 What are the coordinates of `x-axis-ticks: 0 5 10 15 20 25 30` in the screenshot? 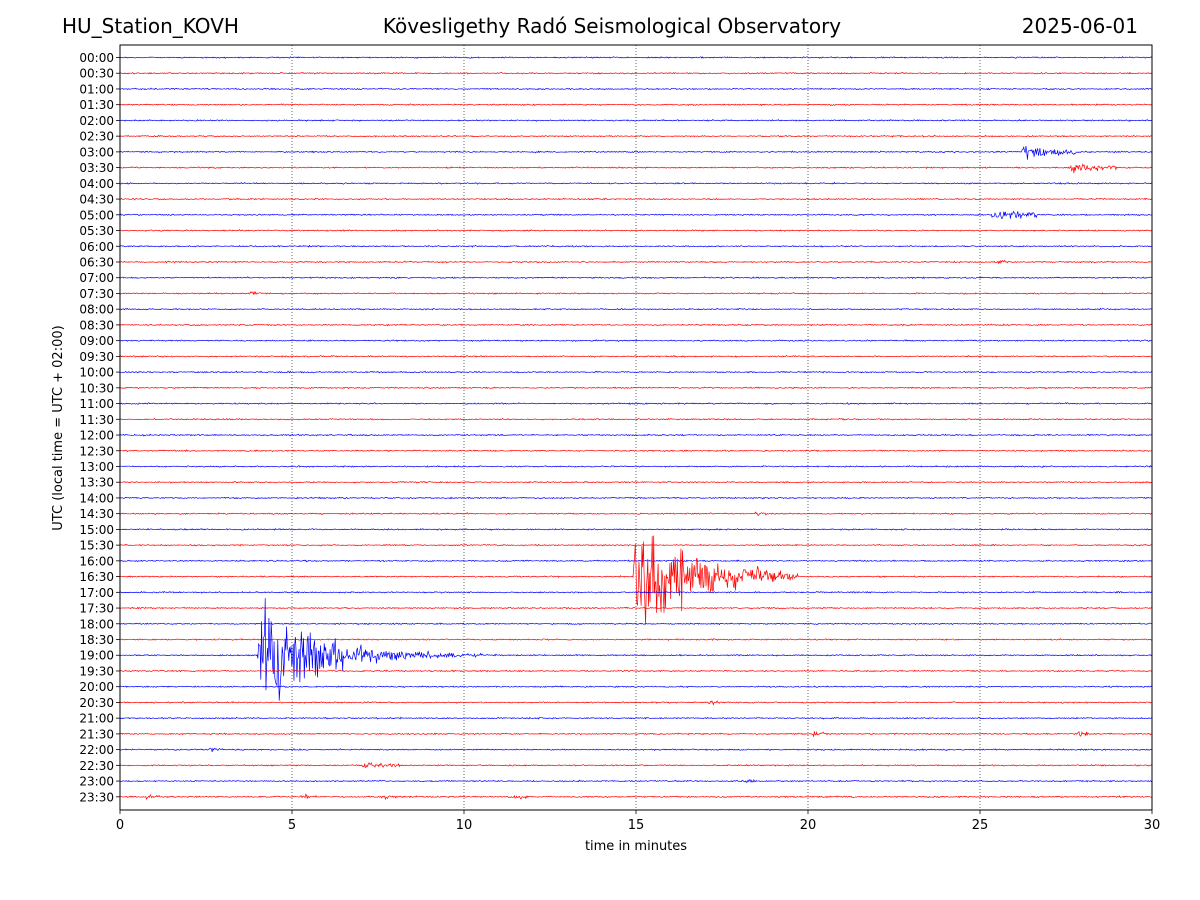 It's located at (638, 821).